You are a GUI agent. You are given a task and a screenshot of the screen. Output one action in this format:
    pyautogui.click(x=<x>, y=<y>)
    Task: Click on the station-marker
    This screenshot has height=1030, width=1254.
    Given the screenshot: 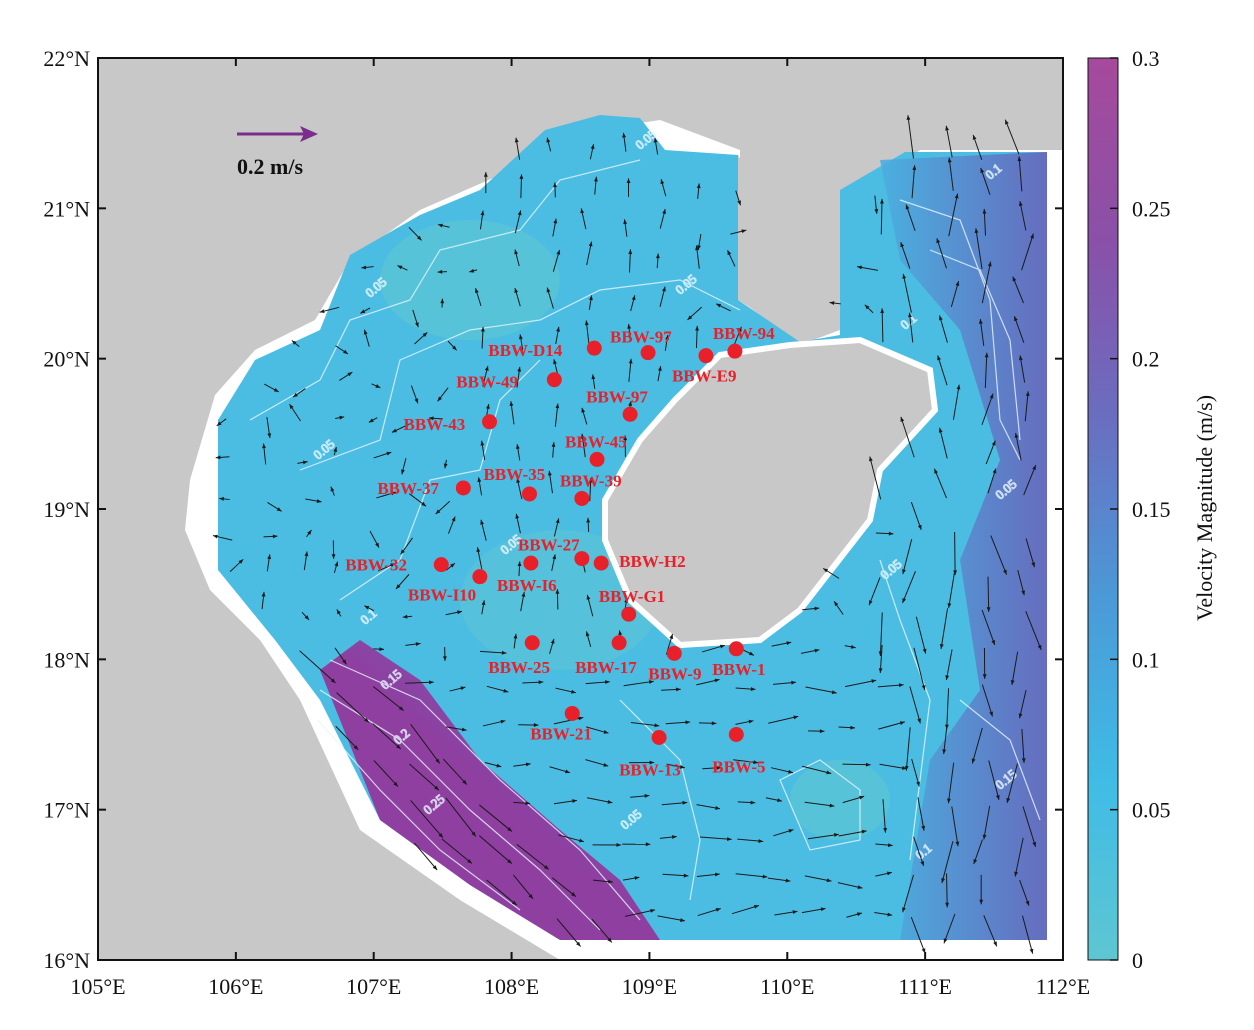 What is the action you would take?
    pyautogui.click(x=463, y=488)
    